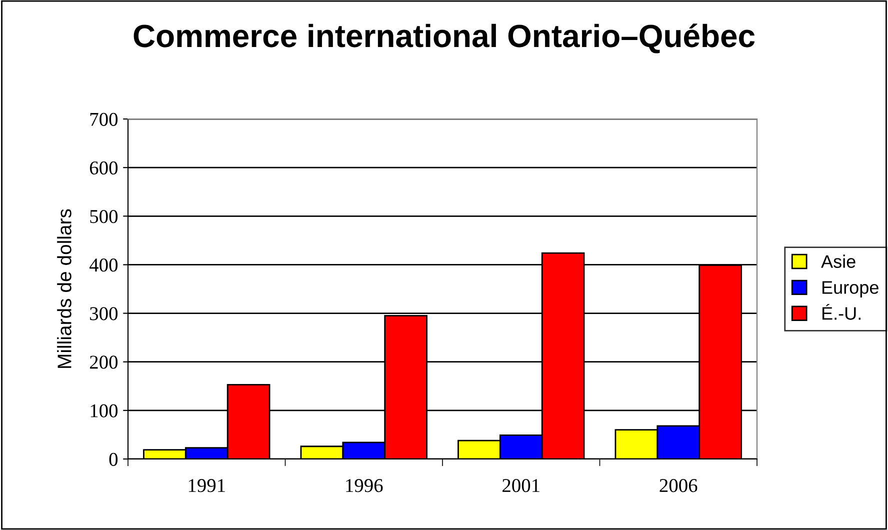 The image size is (888, 530). What do you see at coordinates (104, 168) in the screenshot?
I see `y-tick-label: 600` at bounding box center [104, 168].